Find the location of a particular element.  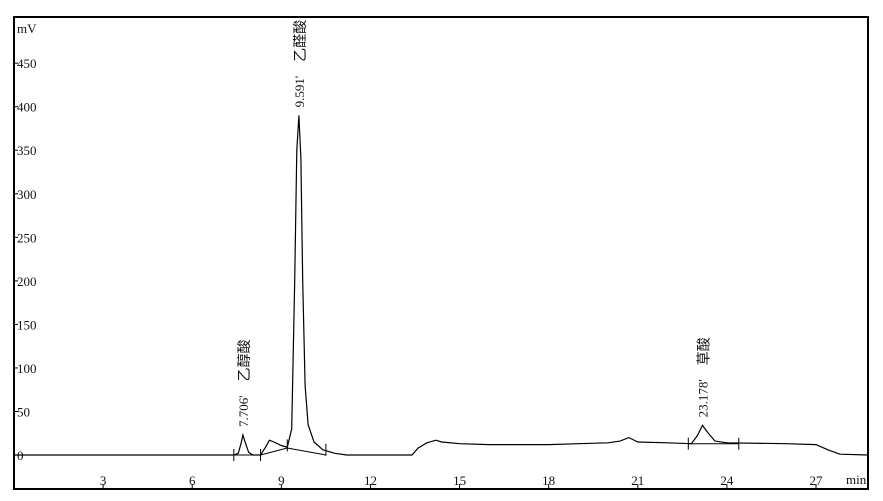

x-tick-label: 3 is located at coordinates (103, 480).